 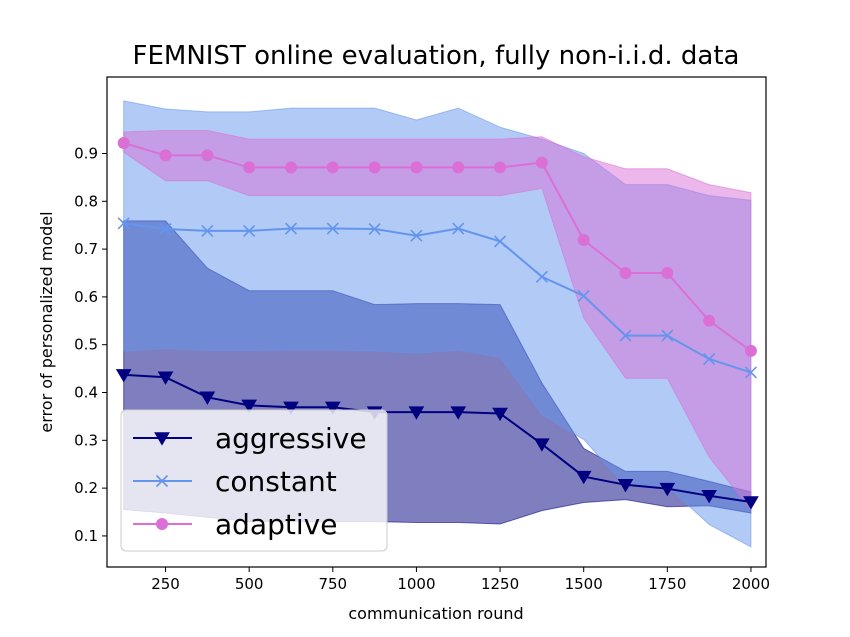 I want to click on y-tick-label: 0.9, so click(x=86, y=153).